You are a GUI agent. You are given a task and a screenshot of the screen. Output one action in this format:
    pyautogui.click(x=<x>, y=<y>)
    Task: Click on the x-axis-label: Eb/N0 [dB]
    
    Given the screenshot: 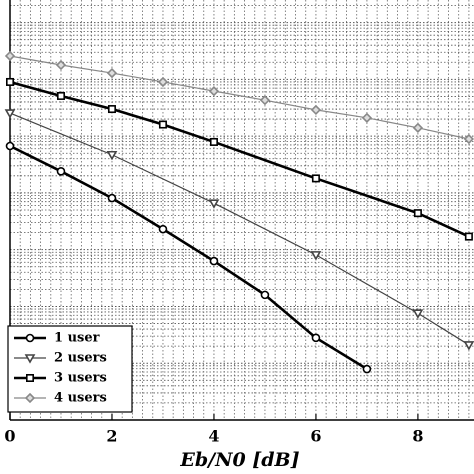 What is the action you would take?
    pyautogui.click(x=239, y=460)
    